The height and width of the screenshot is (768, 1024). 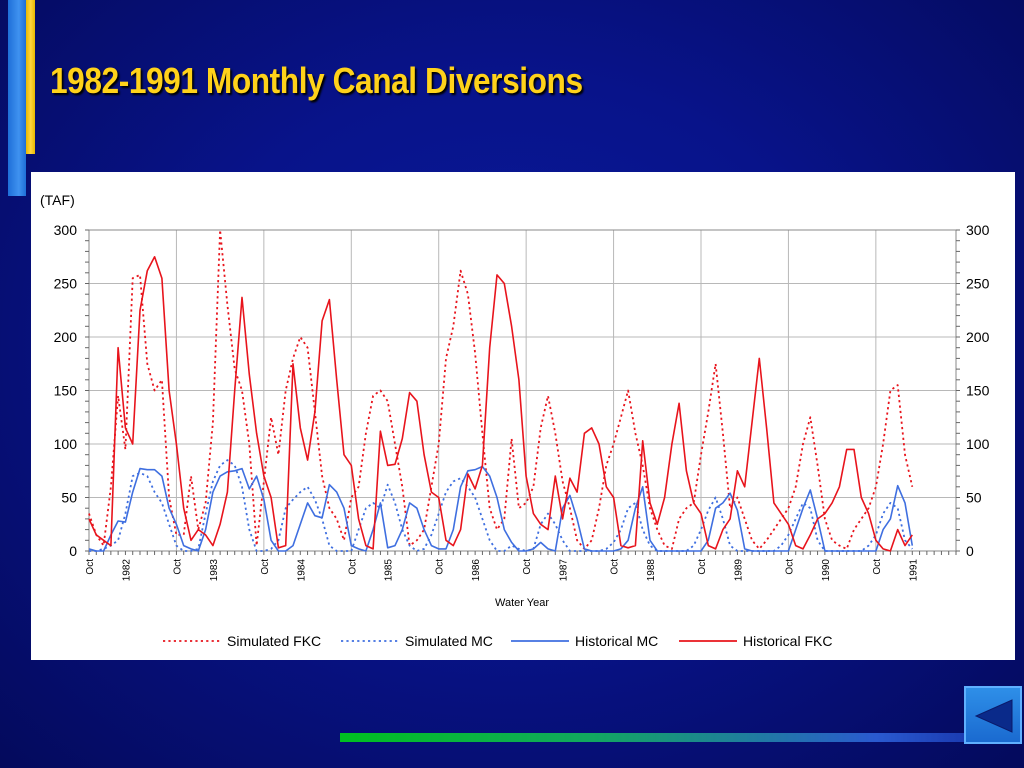 I want to click on x-tick-label: 1984, so click(x=301, y=570).